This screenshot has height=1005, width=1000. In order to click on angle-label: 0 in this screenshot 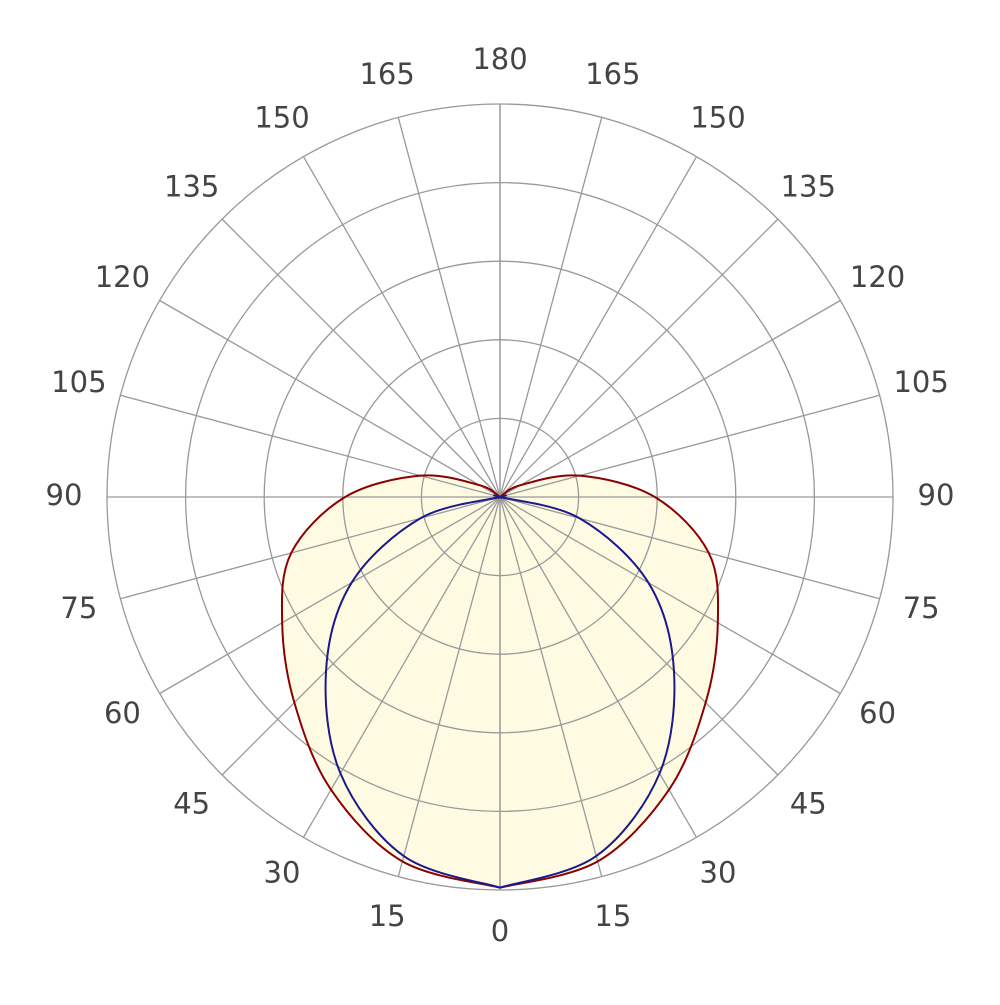, I will do `click(500, 931)`.